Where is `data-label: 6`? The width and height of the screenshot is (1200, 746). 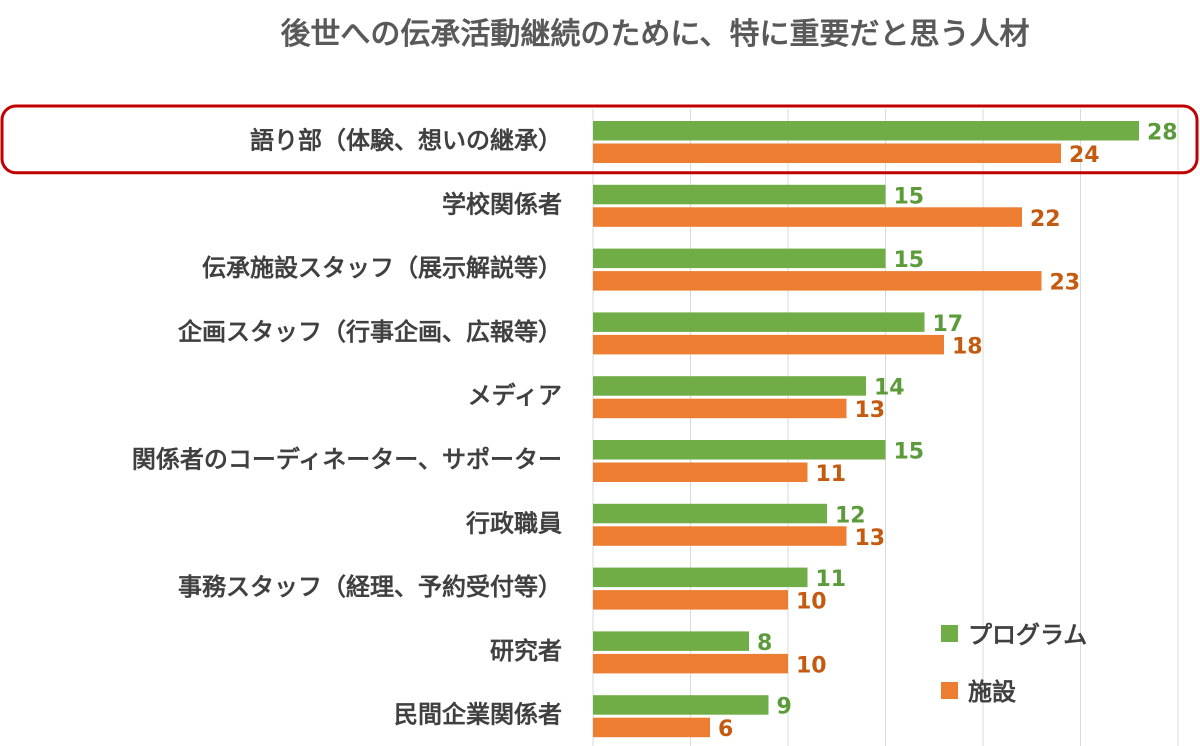
data-label: 6 is located at coordinates (725, 729).